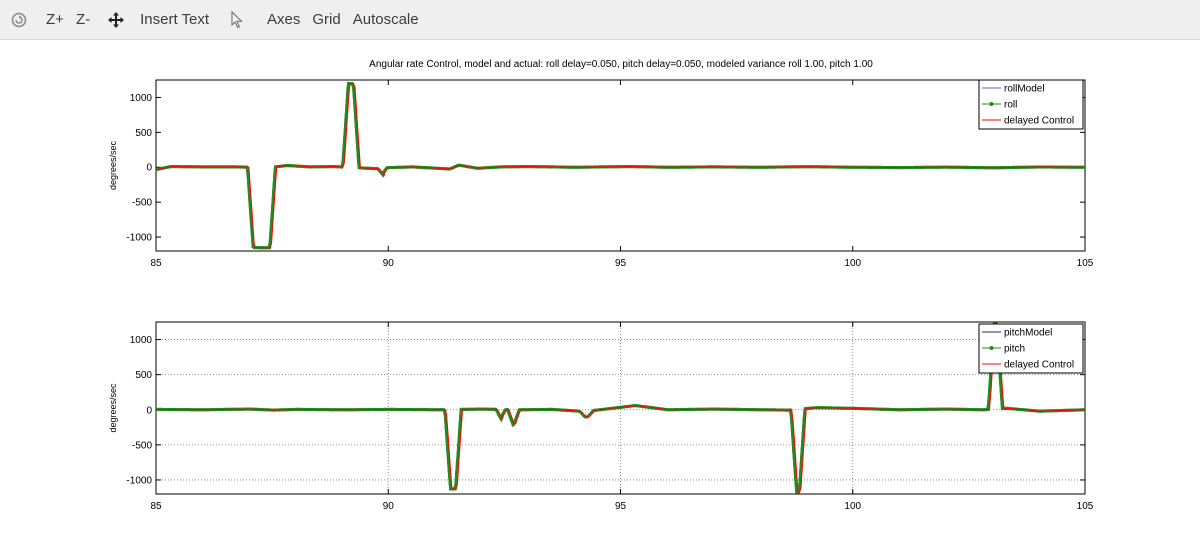  I want to click on zoom-in-button: Z+, so click(55, 19).